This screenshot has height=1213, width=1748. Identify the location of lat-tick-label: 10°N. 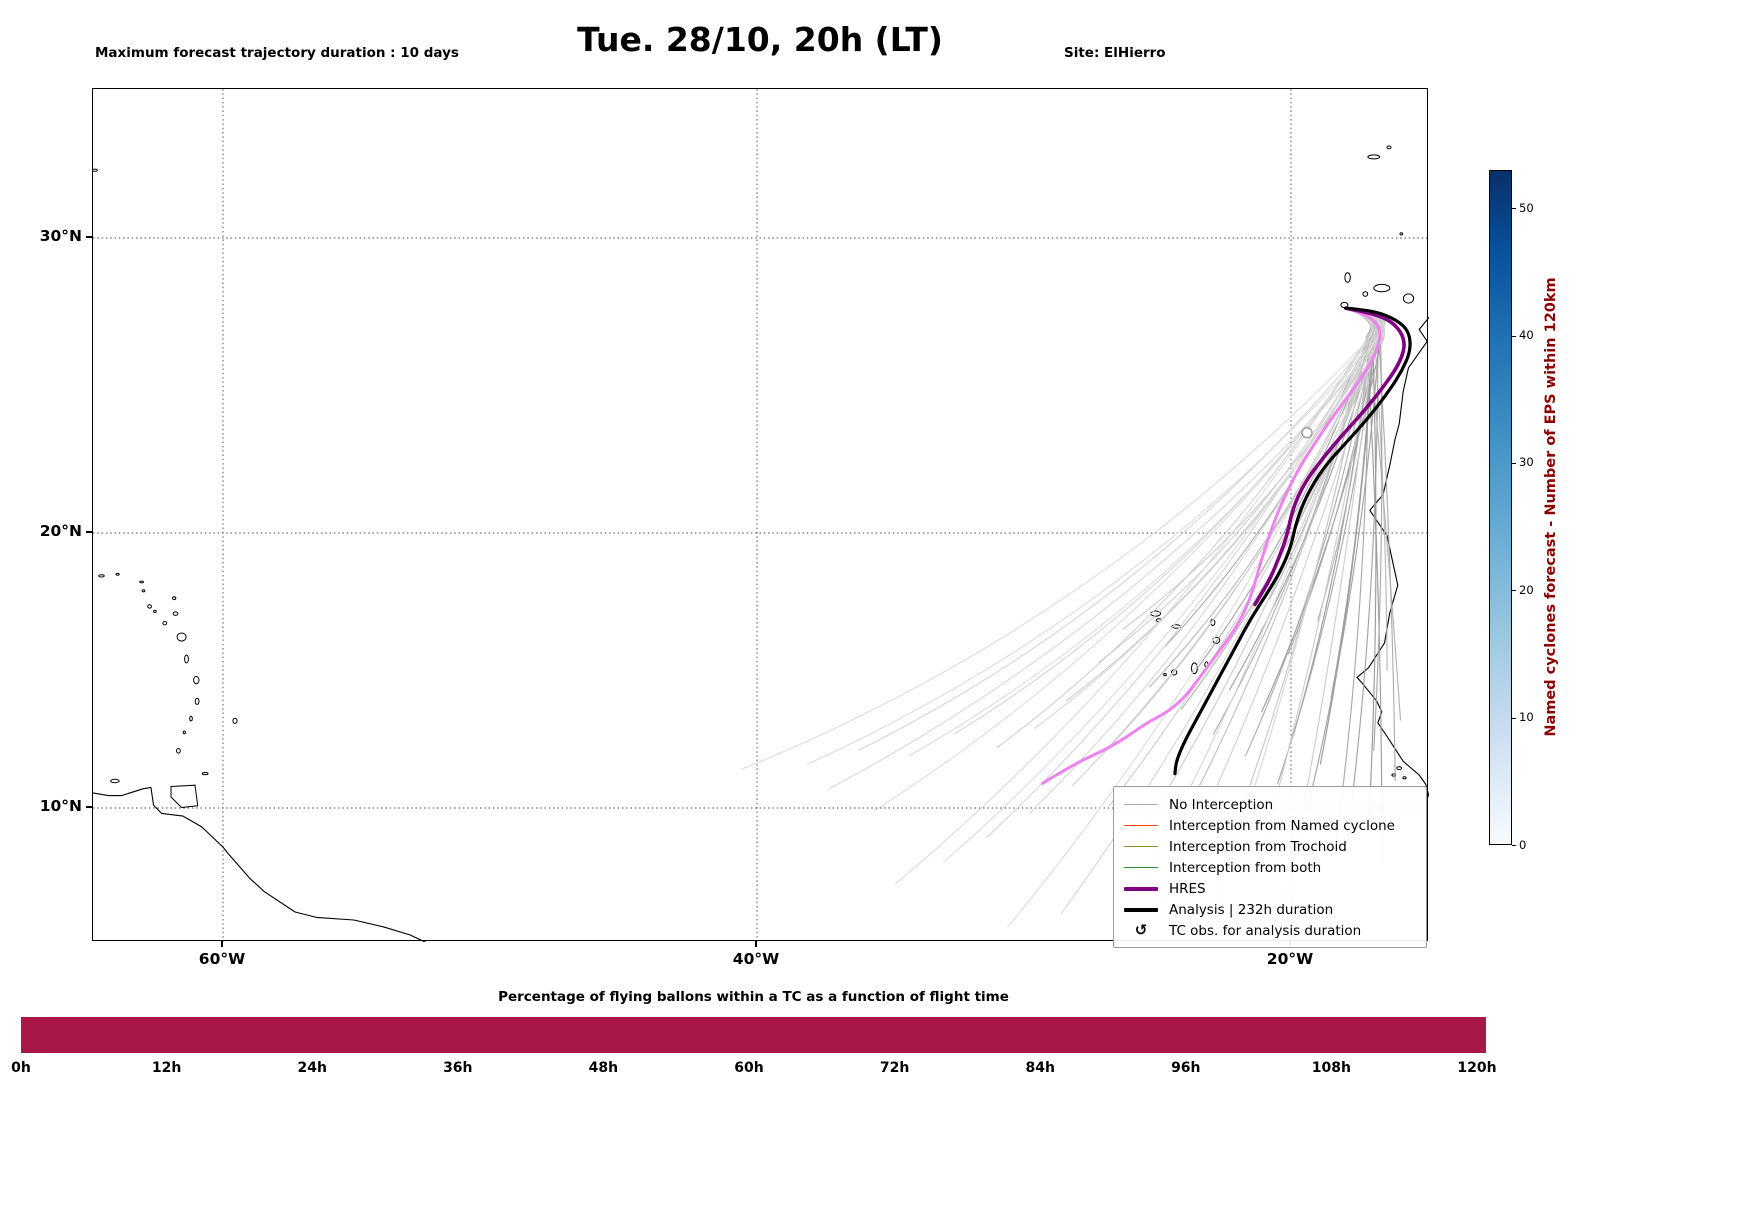
(60, 806).